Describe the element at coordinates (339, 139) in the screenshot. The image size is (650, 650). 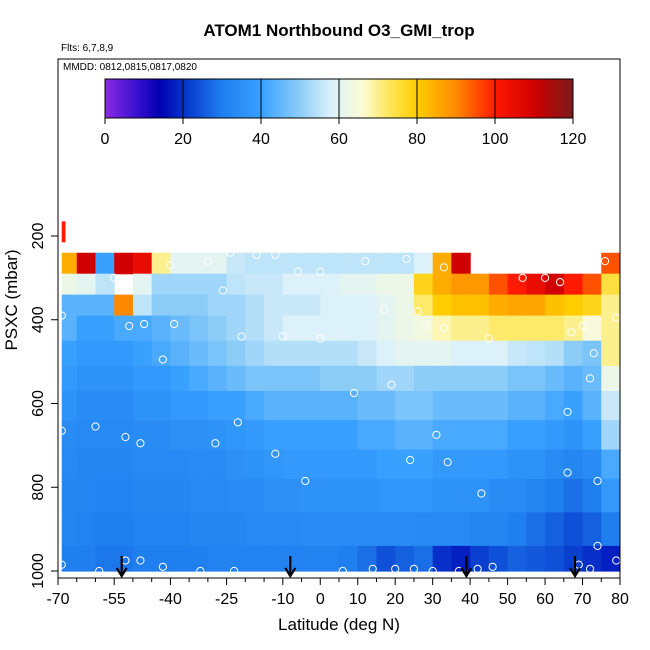
I see `colorbar-tick-label: 60` at that location.